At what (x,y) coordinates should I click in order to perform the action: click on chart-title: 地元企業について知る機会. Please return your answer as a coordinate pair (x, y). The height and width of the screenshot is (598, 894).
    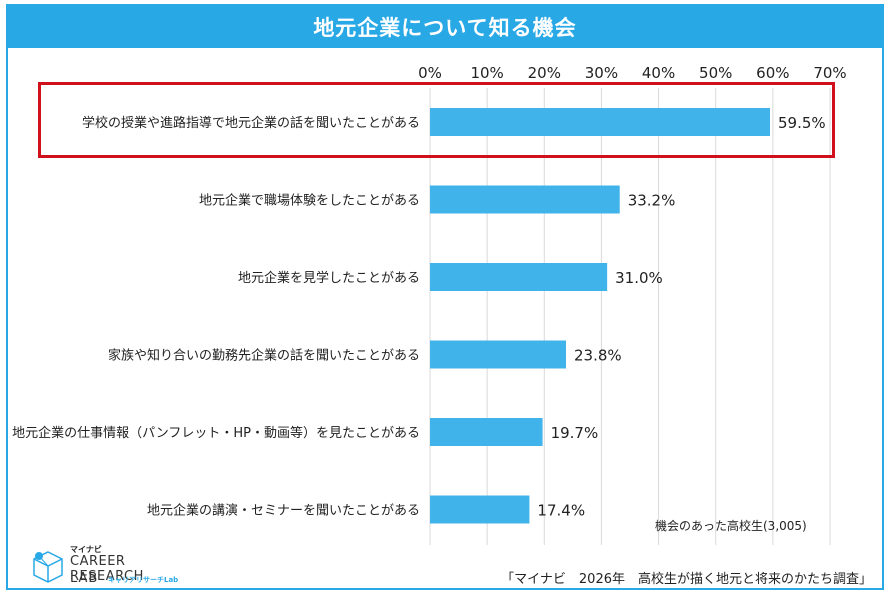
    Looking at the image, I should click on (445, 27).